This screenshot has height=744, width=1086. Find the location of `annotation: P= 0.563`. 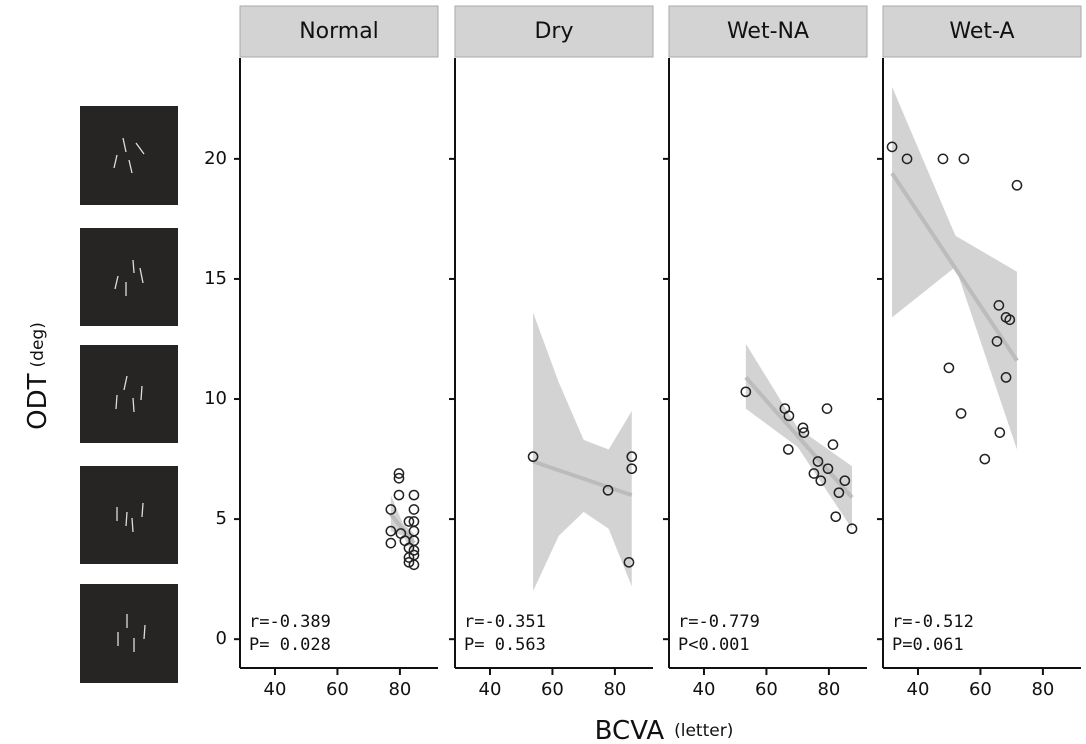

annotation: P= 0.563 is located at coordinates (505, 645).